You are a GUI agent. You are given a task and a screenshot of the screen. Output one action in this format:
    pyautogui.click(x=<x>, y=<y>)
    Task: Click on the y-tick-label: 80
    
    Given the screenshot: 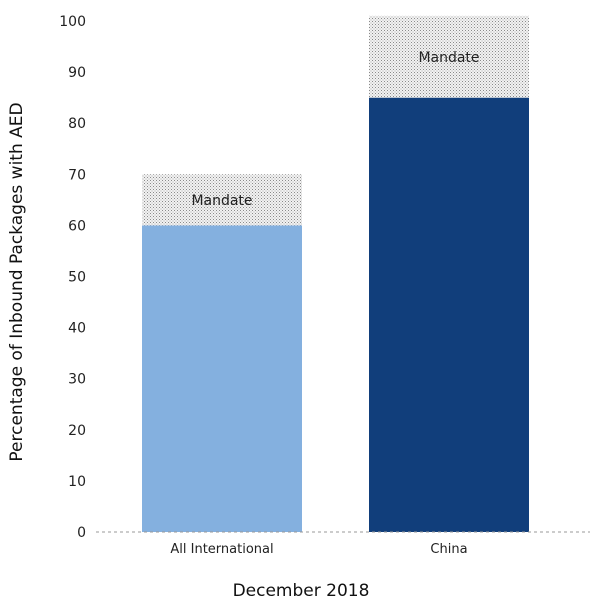 What is the action you would take?
    pyautogui.click(x=77, y=124)
    